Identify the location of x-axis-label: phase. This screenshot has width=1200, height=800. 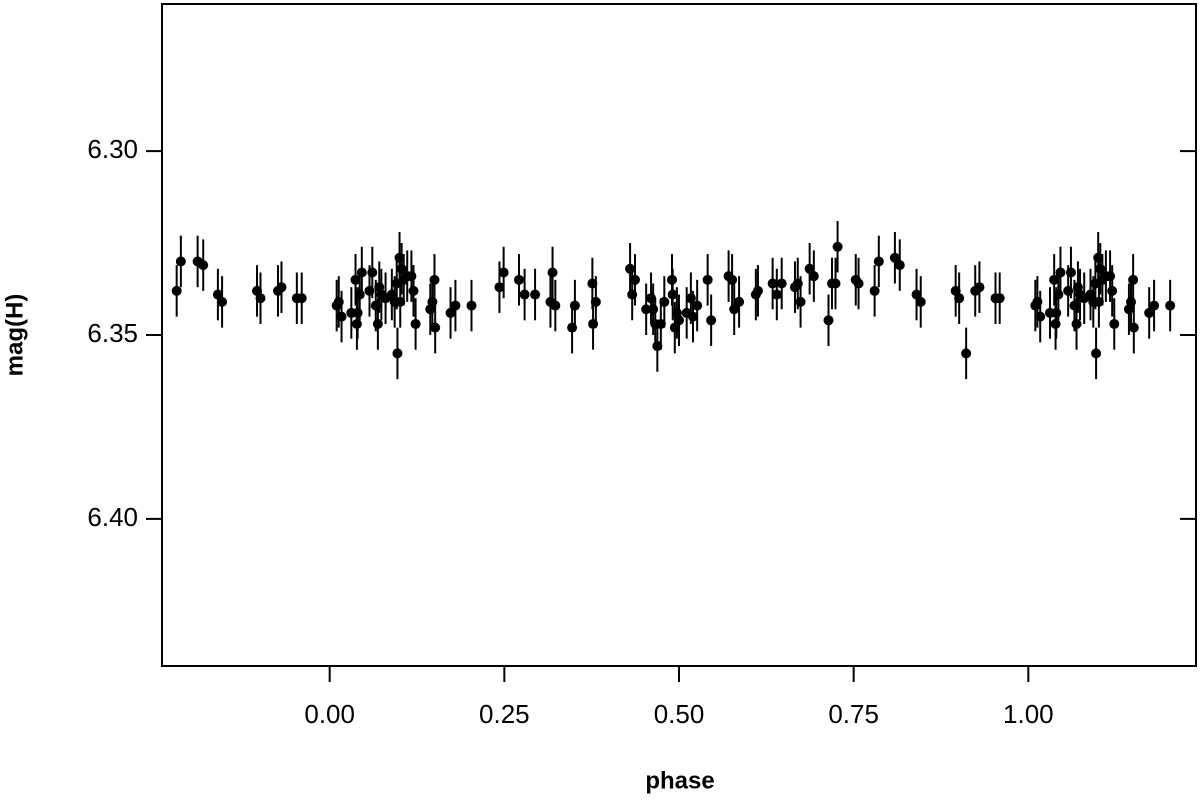
(679, 780).